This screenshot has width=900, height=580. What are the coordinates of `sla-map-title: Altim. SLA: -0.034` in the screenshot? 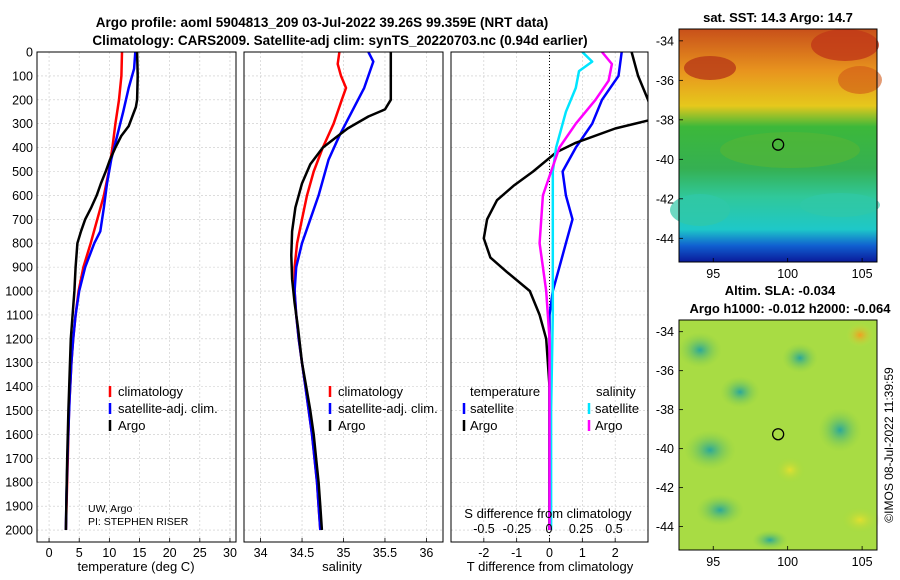 It's located at (780, 290).